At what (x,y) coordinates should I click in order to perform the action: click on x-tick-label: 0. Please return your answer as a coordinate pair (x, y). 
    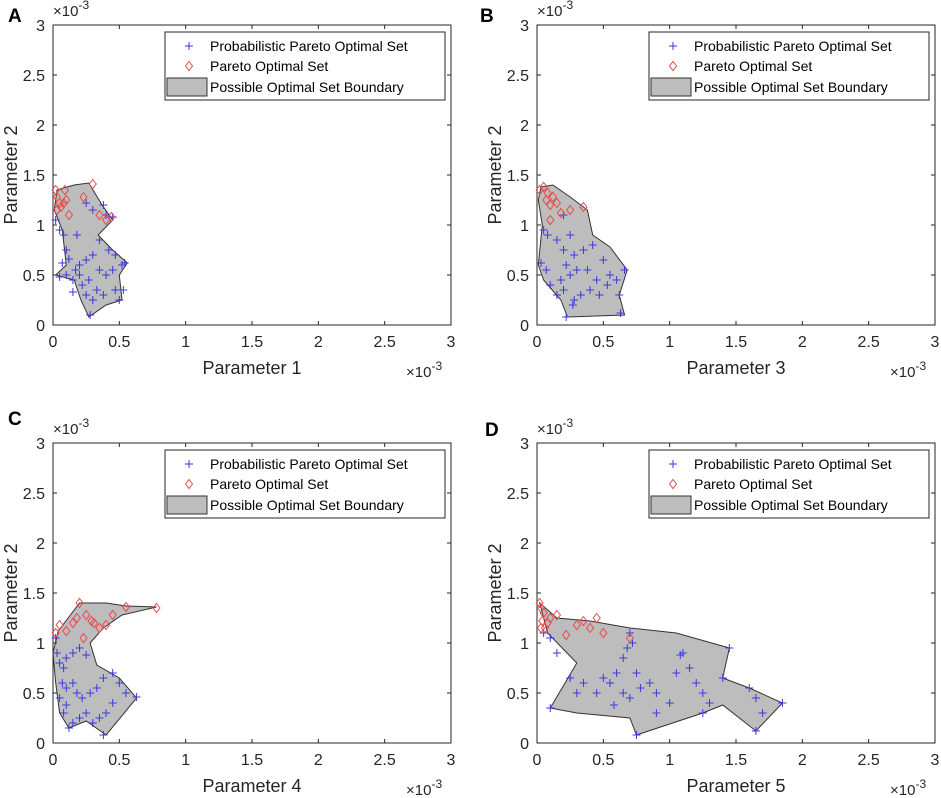
    Looking at the image, I should click on (537, 342).